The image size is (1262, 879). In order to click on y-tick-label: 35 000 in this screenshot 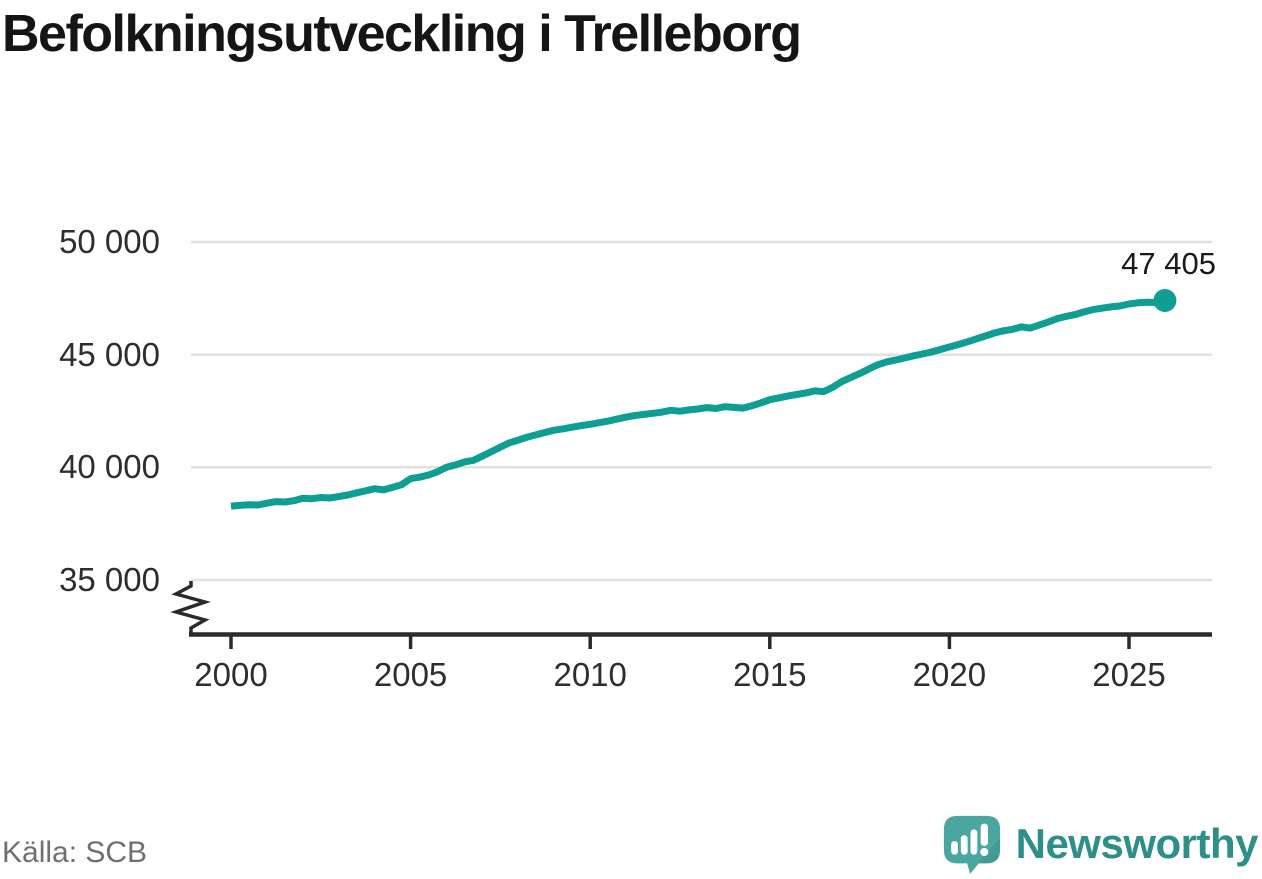, I will do `click(109, 579)`.